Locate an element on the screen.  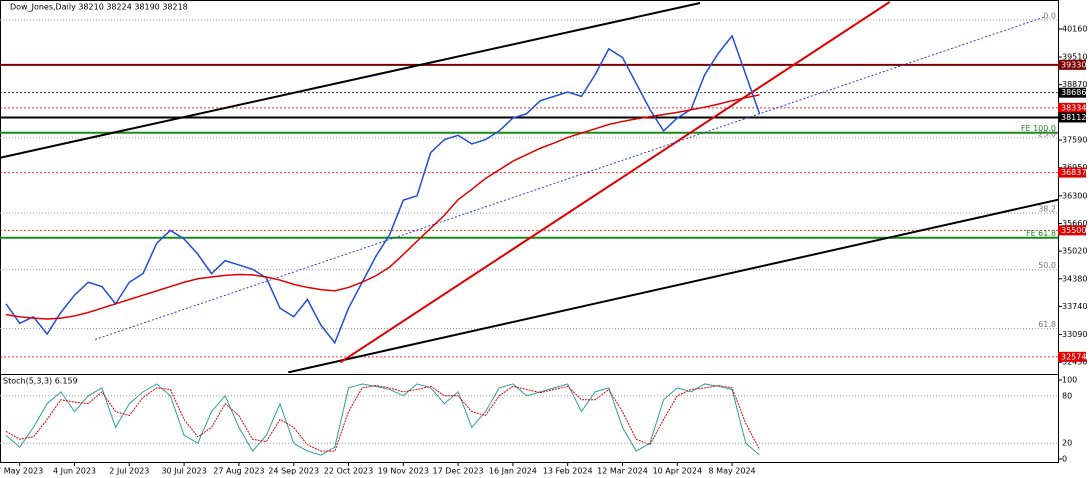
price-tag-label: 36837 is located at coordinates (1073, 172).